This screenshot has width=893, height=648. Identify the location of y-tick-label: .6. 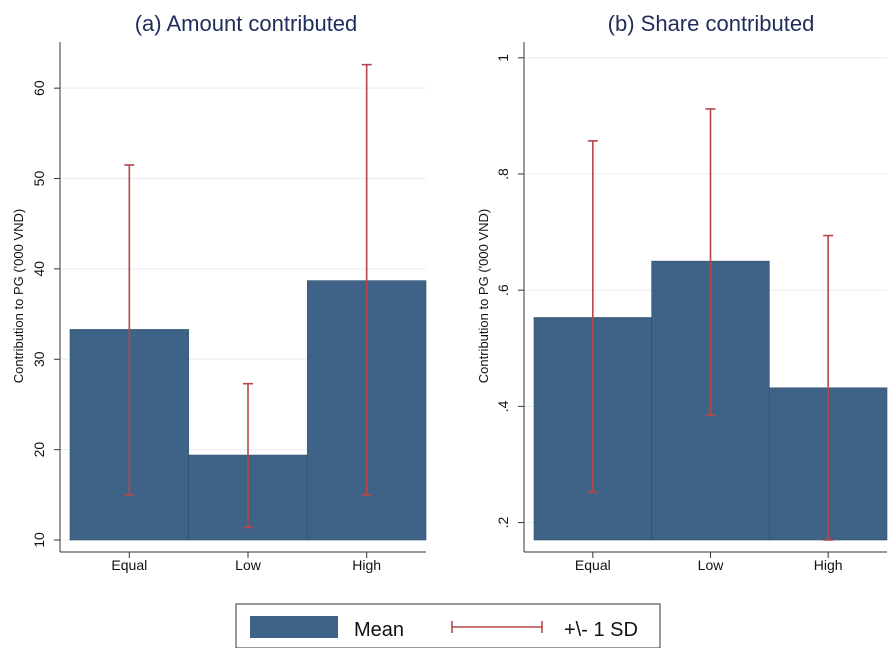
(503, 290).